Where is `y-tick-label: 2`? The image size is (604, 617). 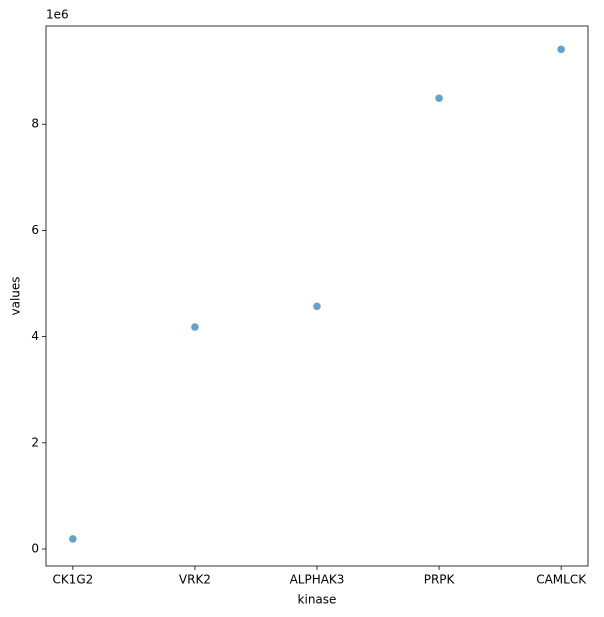 y-tick-label: 2 is located at coordinates (35, 442).